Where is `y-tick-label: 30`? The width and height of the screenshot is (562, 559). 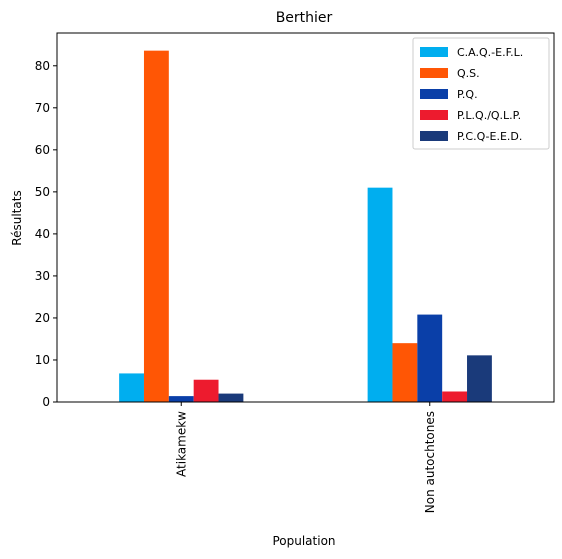 y-tick-label: 30 is located at coordinates (42, 276).